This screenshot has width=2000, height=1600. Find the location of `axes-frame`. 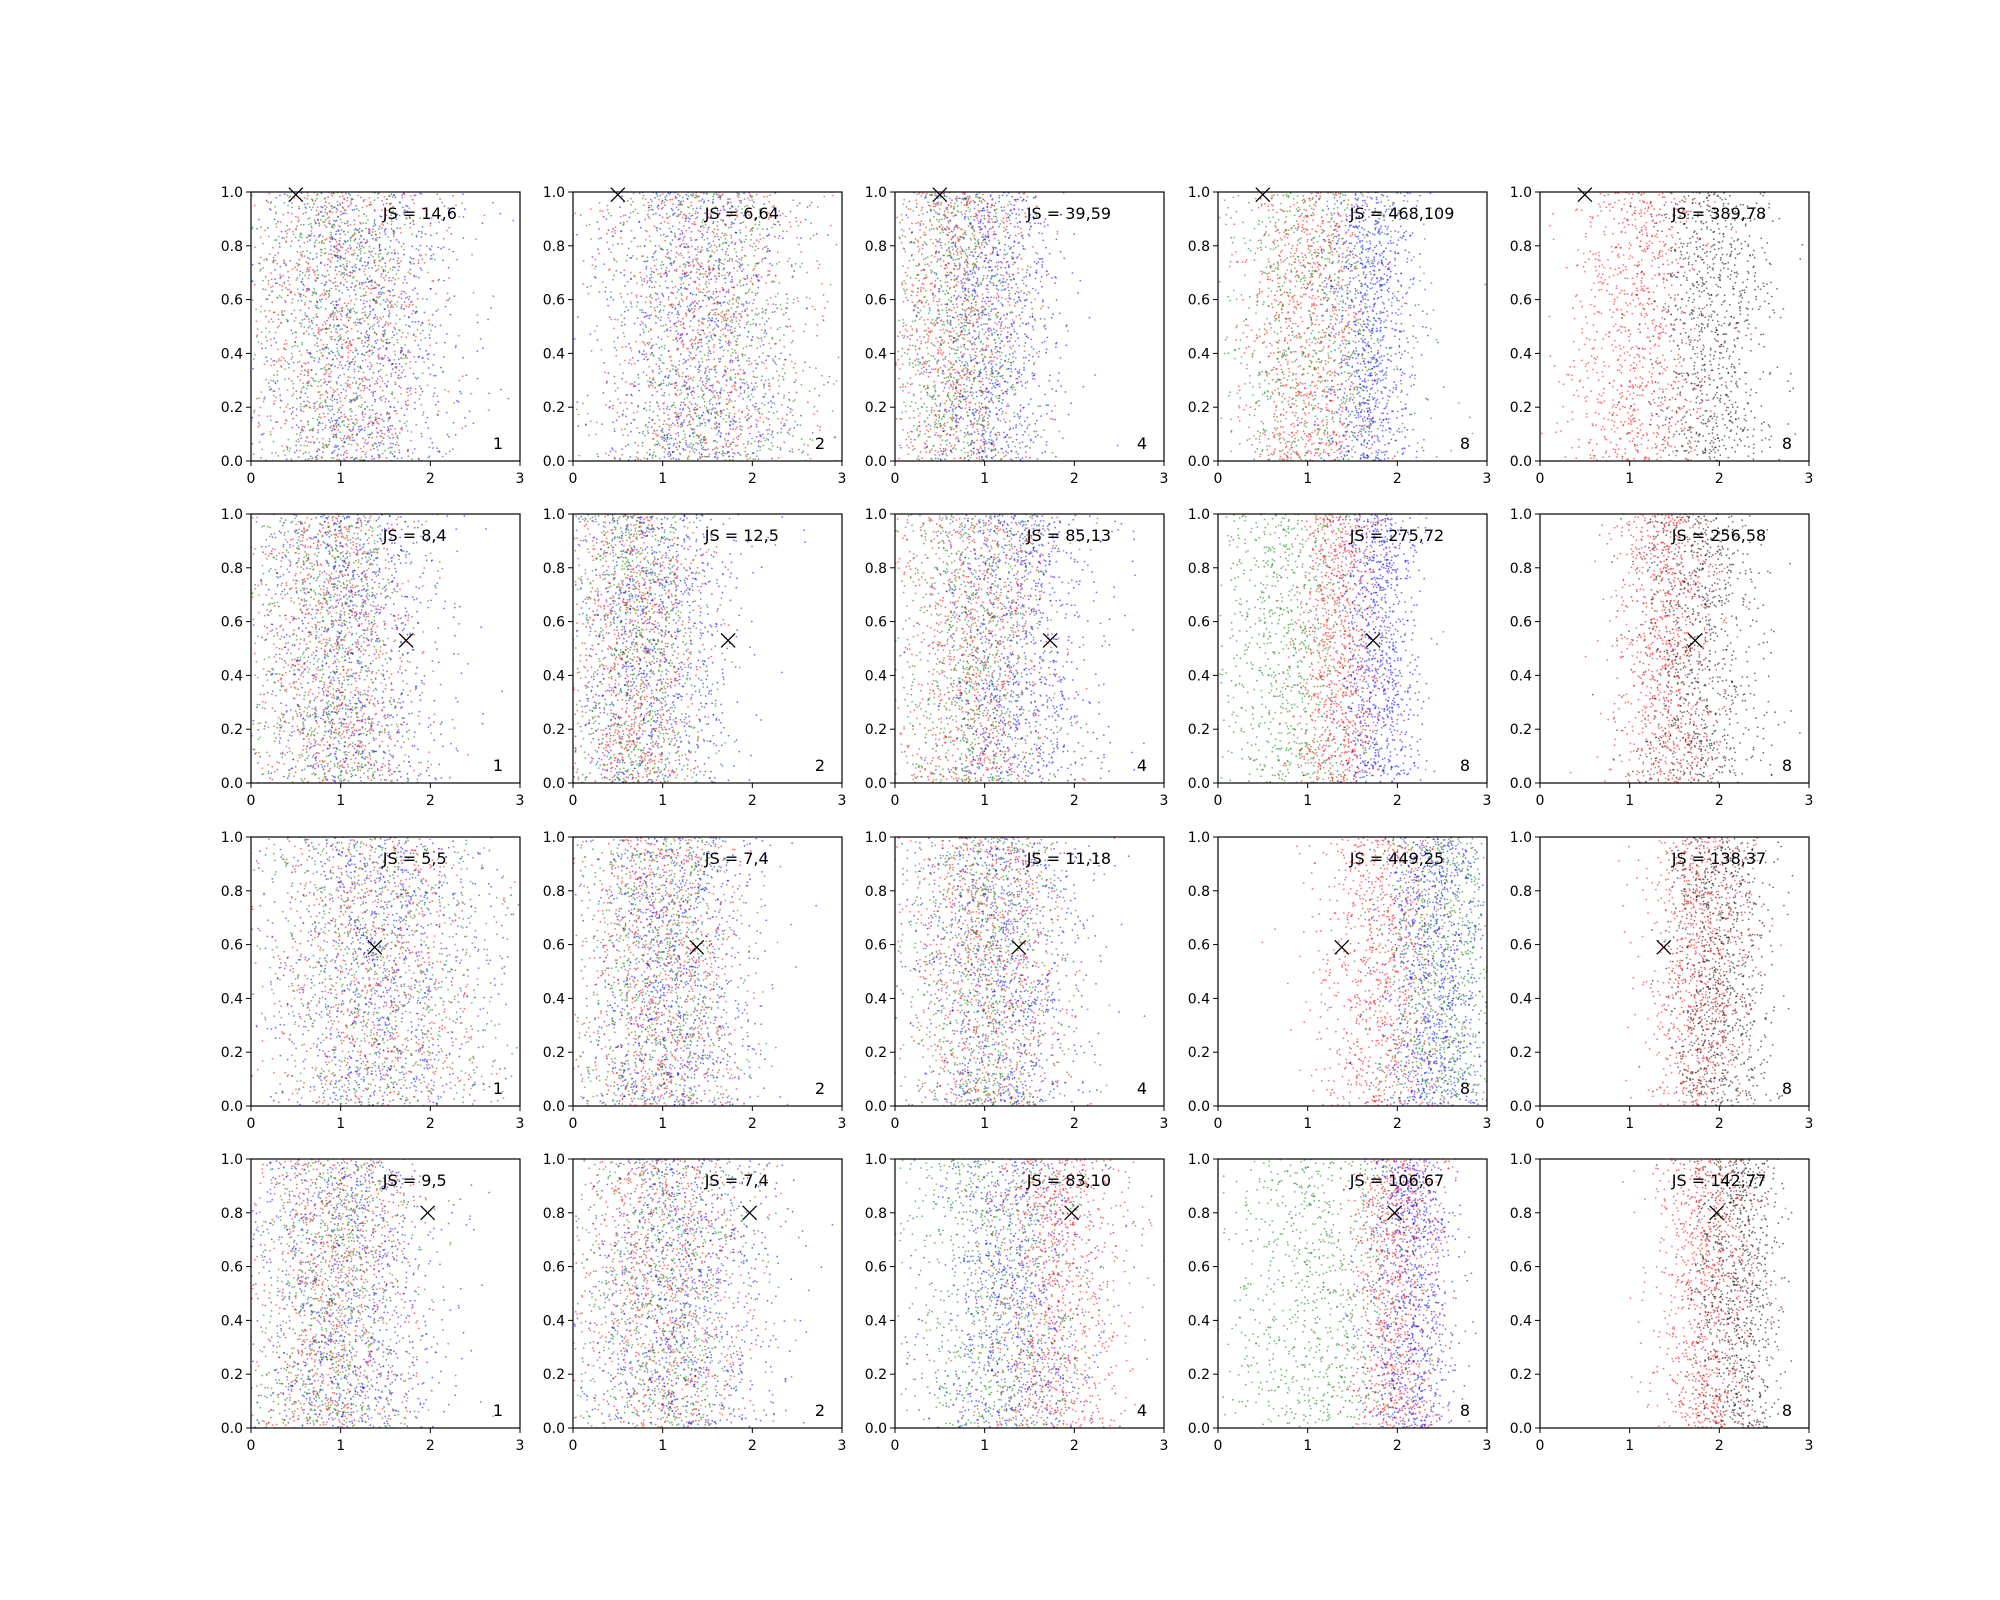

axes-frame is located at coordinates (385, 326).